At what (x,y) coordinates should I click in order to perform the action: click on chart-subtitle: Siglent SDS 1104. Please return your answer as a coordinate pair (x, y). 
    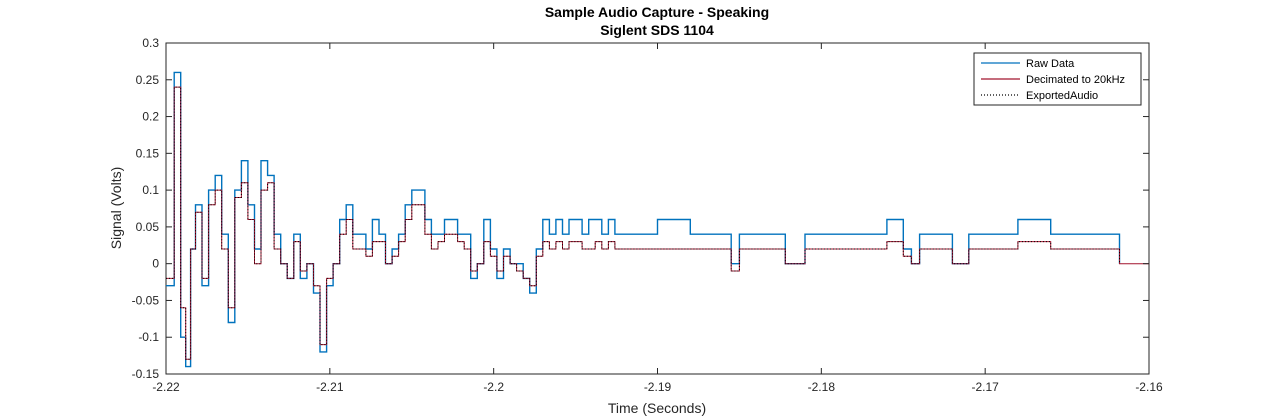
    Looking at the image, I should click on (657, 30).